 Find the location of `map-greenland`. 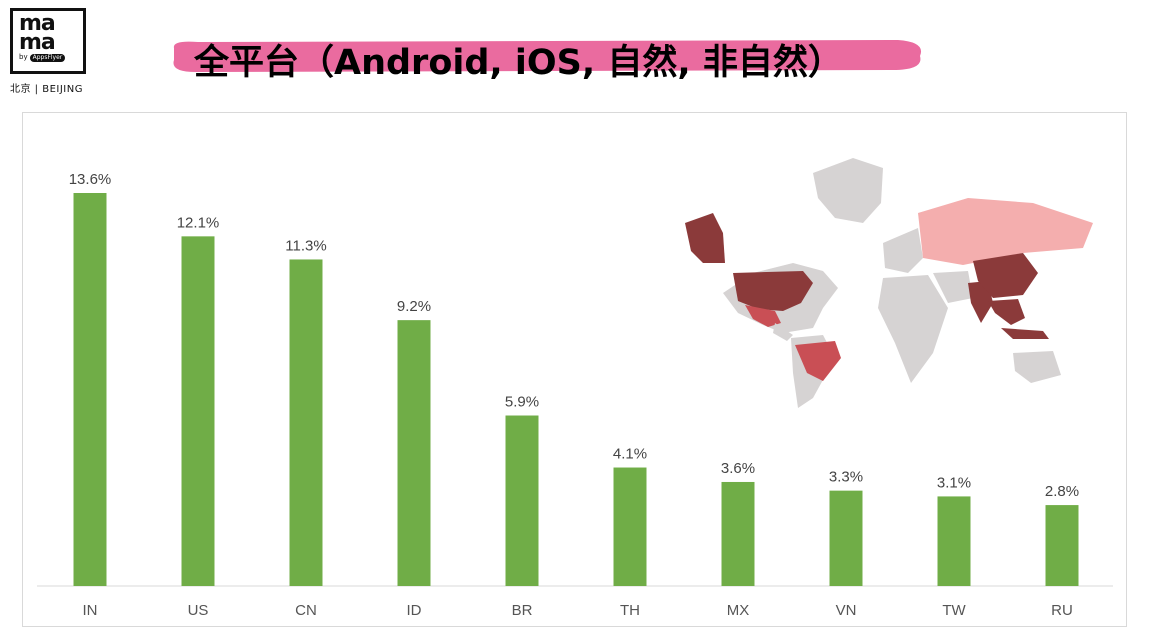

map-greenland is located at coordinates (848, 190).